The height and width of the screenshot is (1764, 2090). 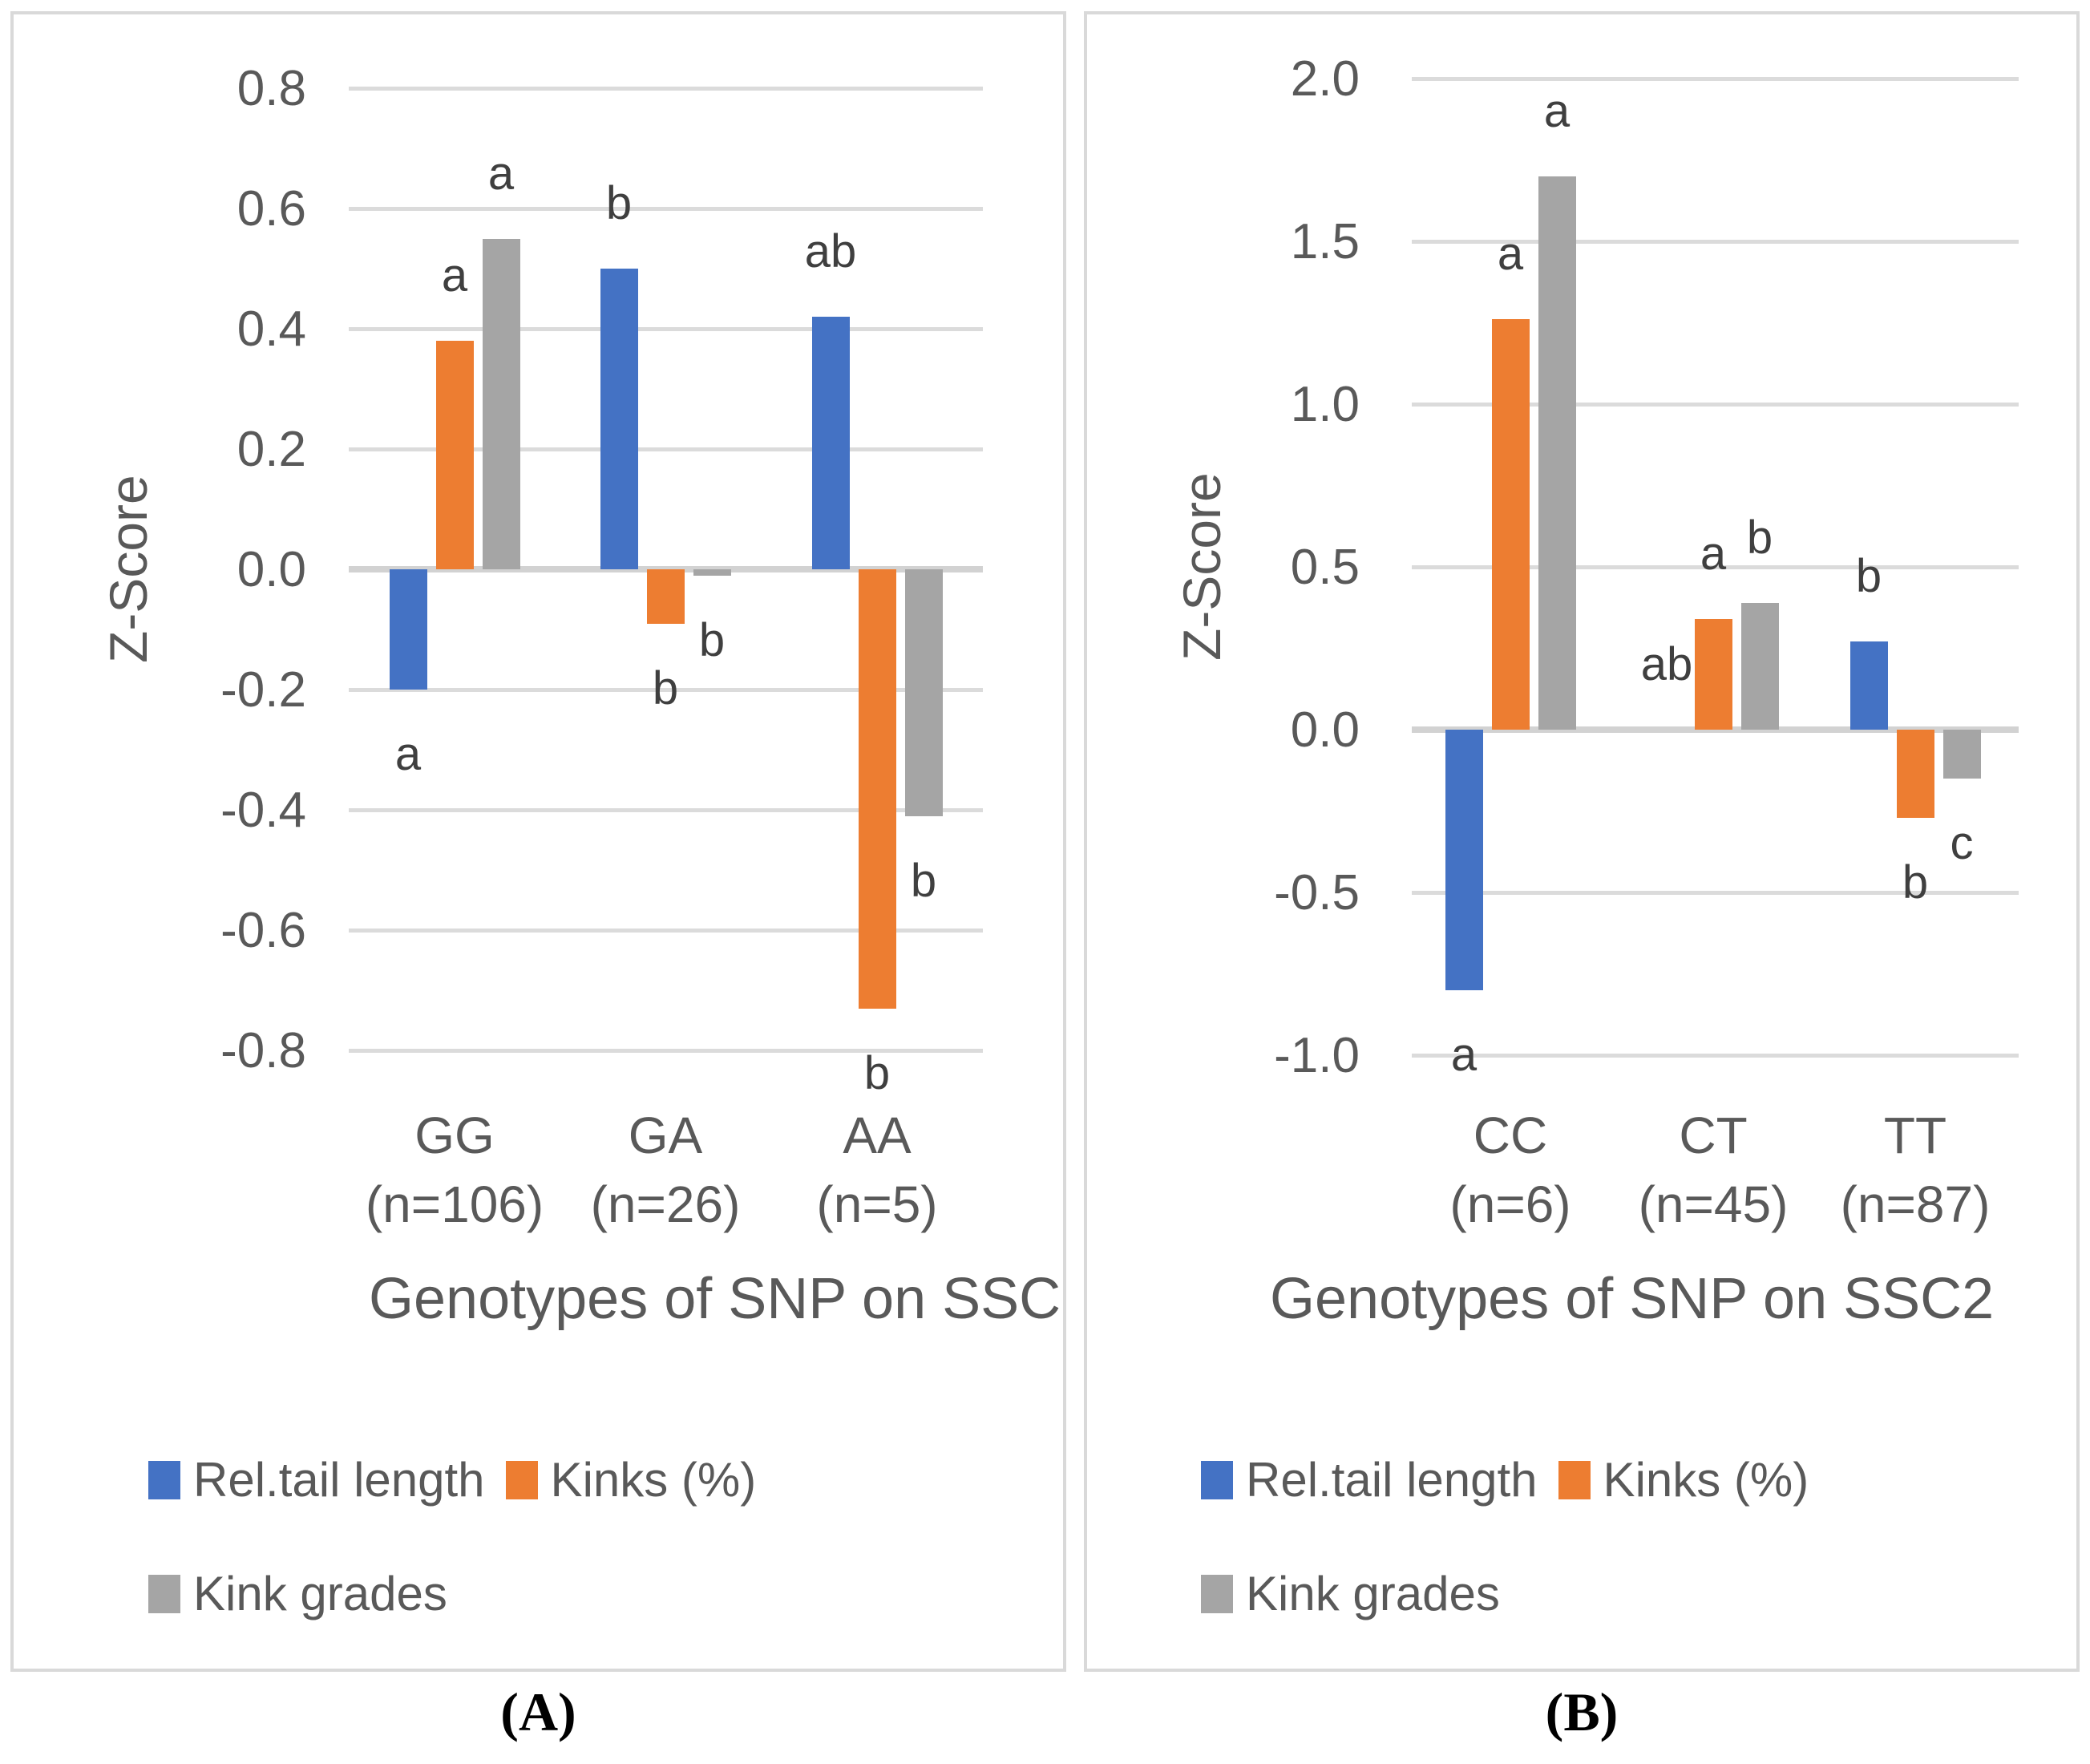 I want to click on category-label: TT, so click(x=1915, y=1135).